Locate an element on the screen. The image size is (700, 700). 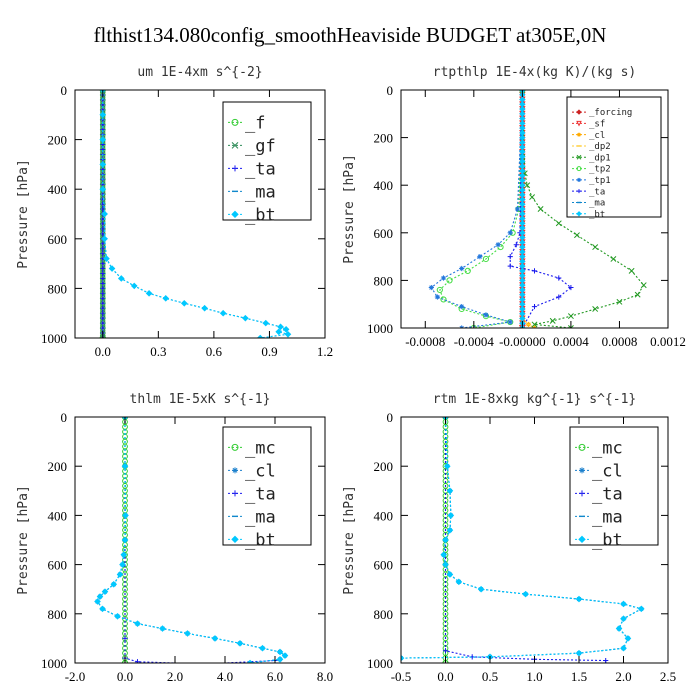
x-tick-label: 1.5 is located at coordinates (579, 676).